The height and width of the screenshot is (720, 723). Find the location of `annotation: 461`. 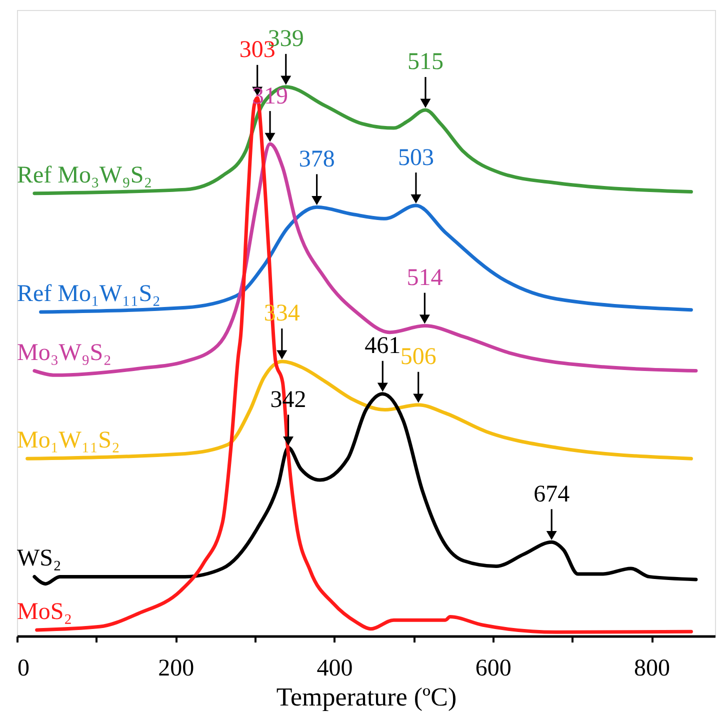

annotation: 461 is located at coordinates (382, 346).